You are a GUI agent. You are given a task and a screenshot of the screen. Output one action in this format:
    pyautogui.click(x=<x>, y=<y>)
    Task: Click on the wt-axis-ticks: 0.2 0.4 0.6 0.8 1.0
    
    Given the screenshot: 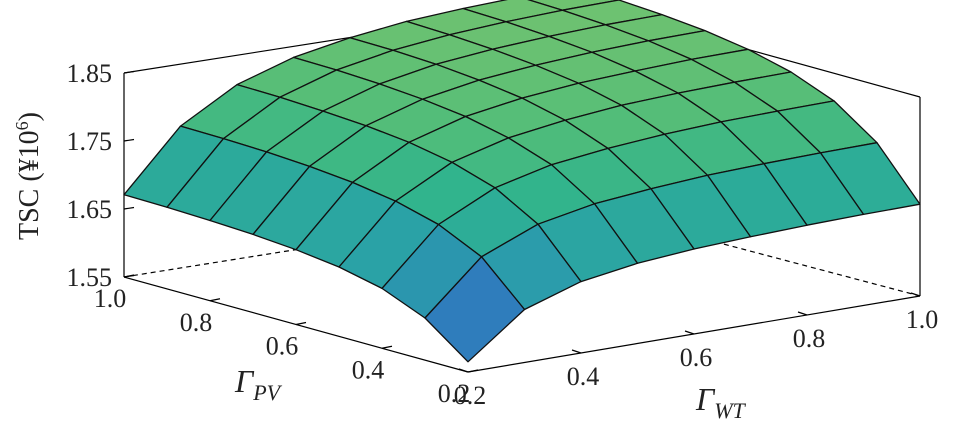 What is the action you would take?
    pyautogui.click(x=696, y=351)
    